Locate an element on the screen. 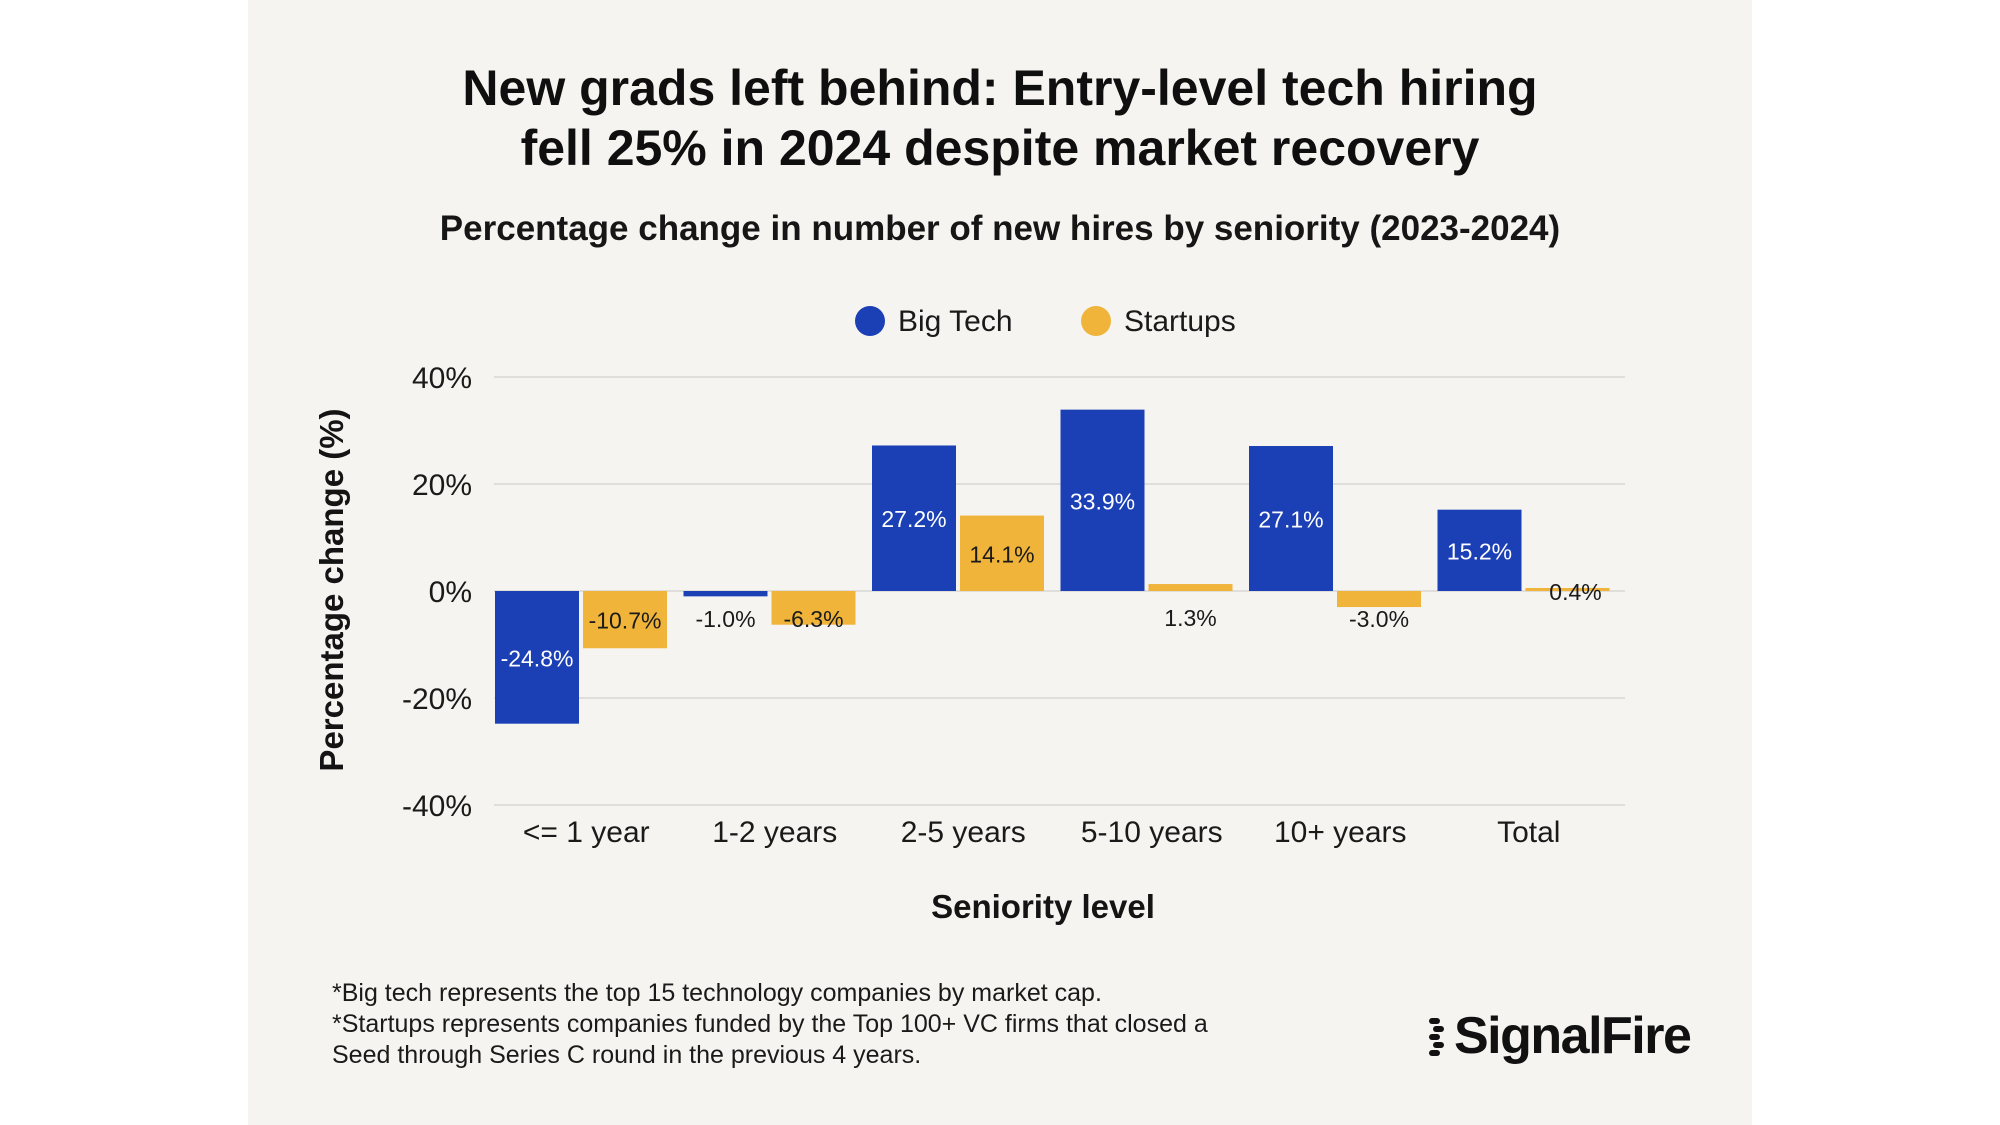  y-tick-label: 0% is located at coordinates (450, 592).